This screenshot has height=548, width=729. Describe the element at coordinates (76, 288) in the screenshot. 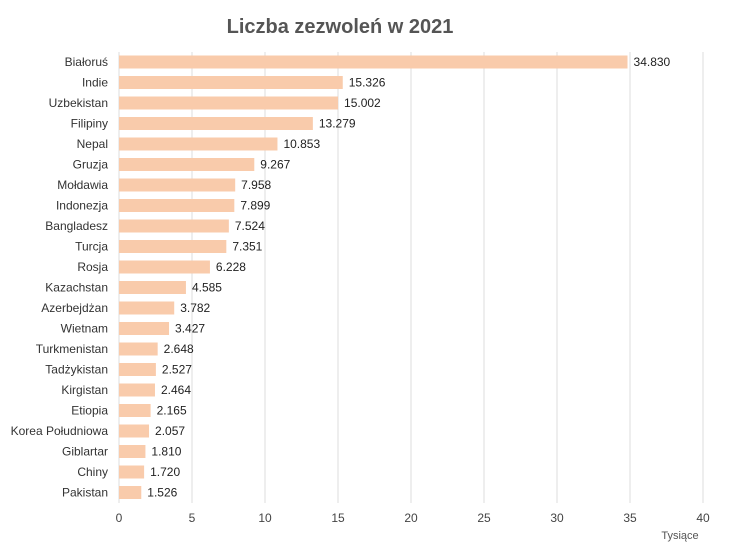

I see `category-label: Kazachstan` at that location.